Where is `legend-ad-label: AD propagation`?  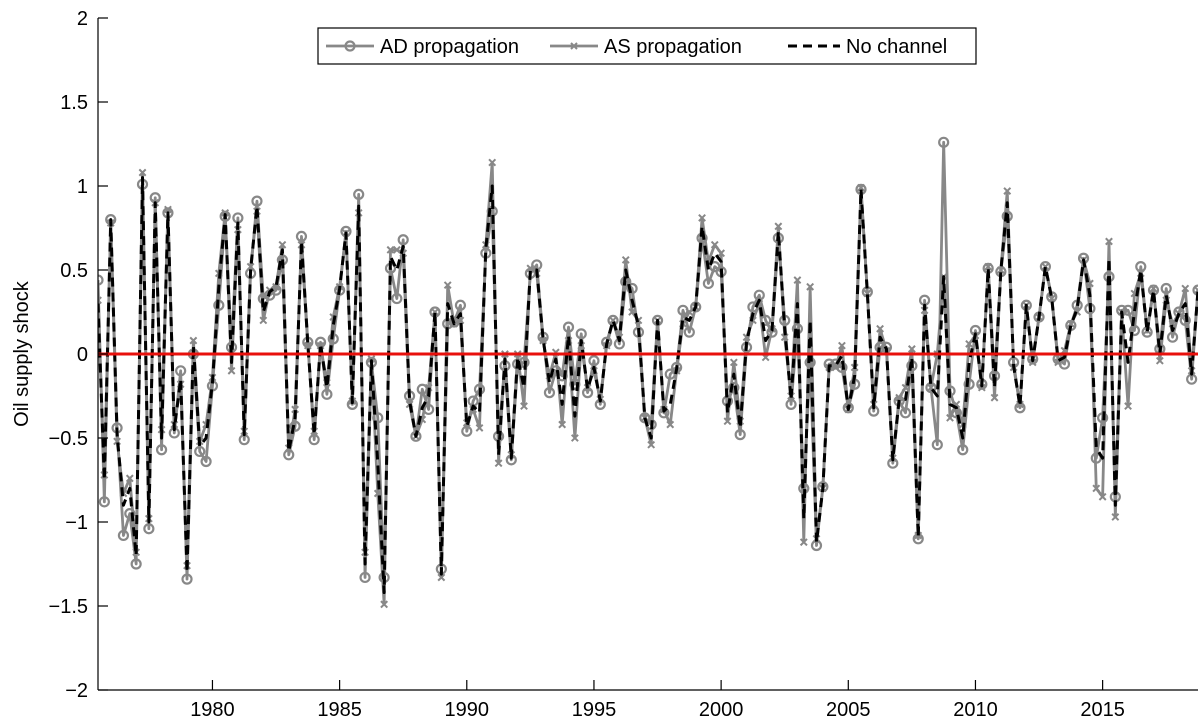 legend-ad-label: AD propagation is located at coordinates (449, 47).